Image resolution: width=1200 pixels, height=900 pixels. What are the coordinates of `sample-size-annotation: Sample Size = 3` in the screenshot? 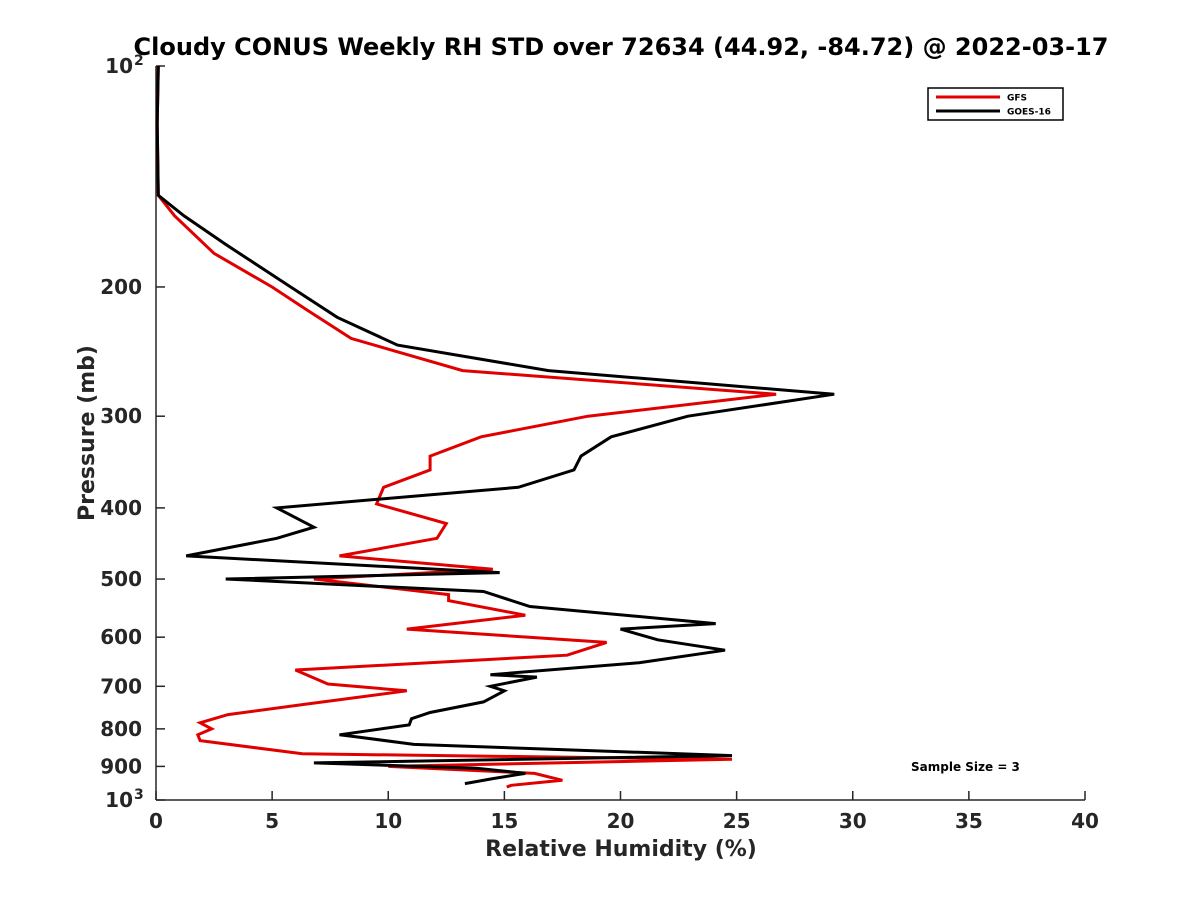 It's located at (965, 767).